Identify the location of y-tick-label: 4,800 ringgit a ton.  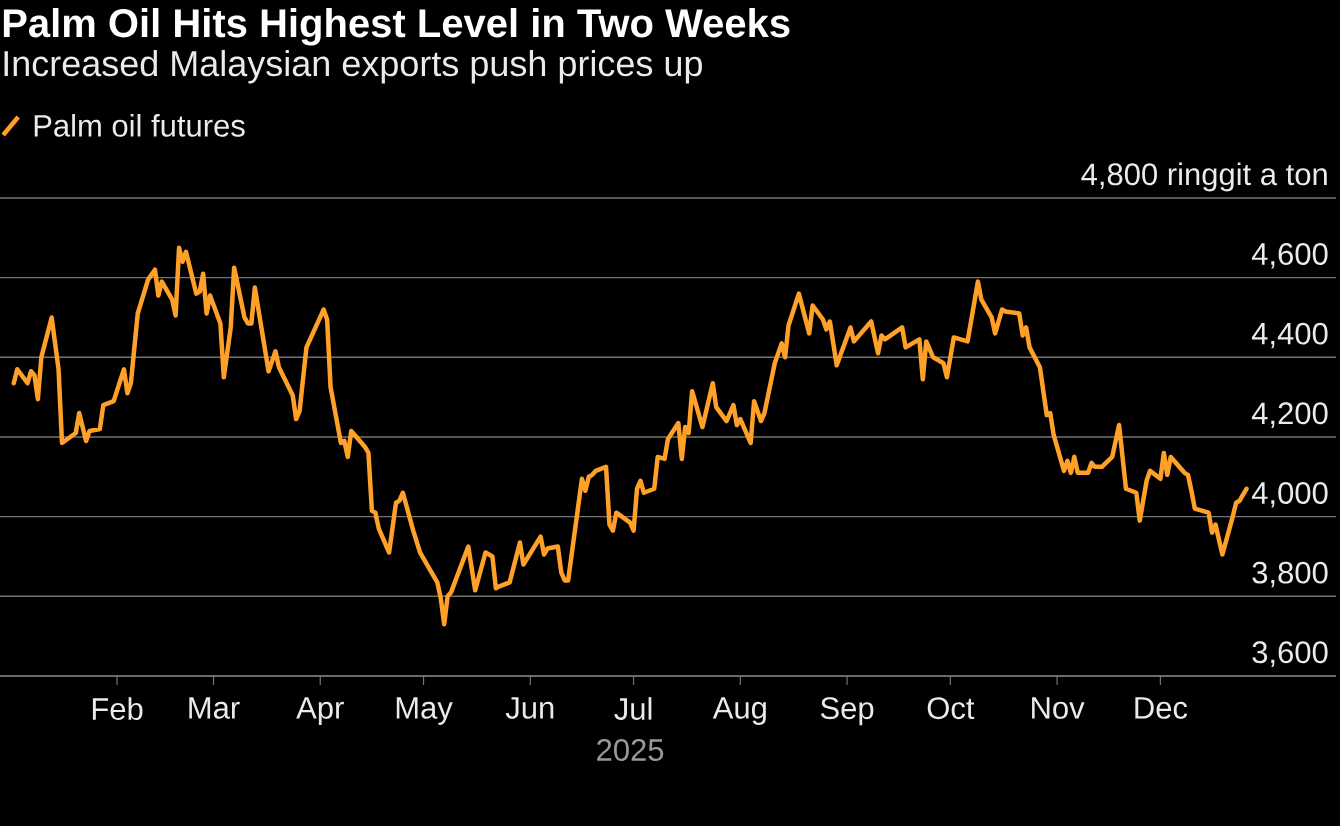
(1204, 177).